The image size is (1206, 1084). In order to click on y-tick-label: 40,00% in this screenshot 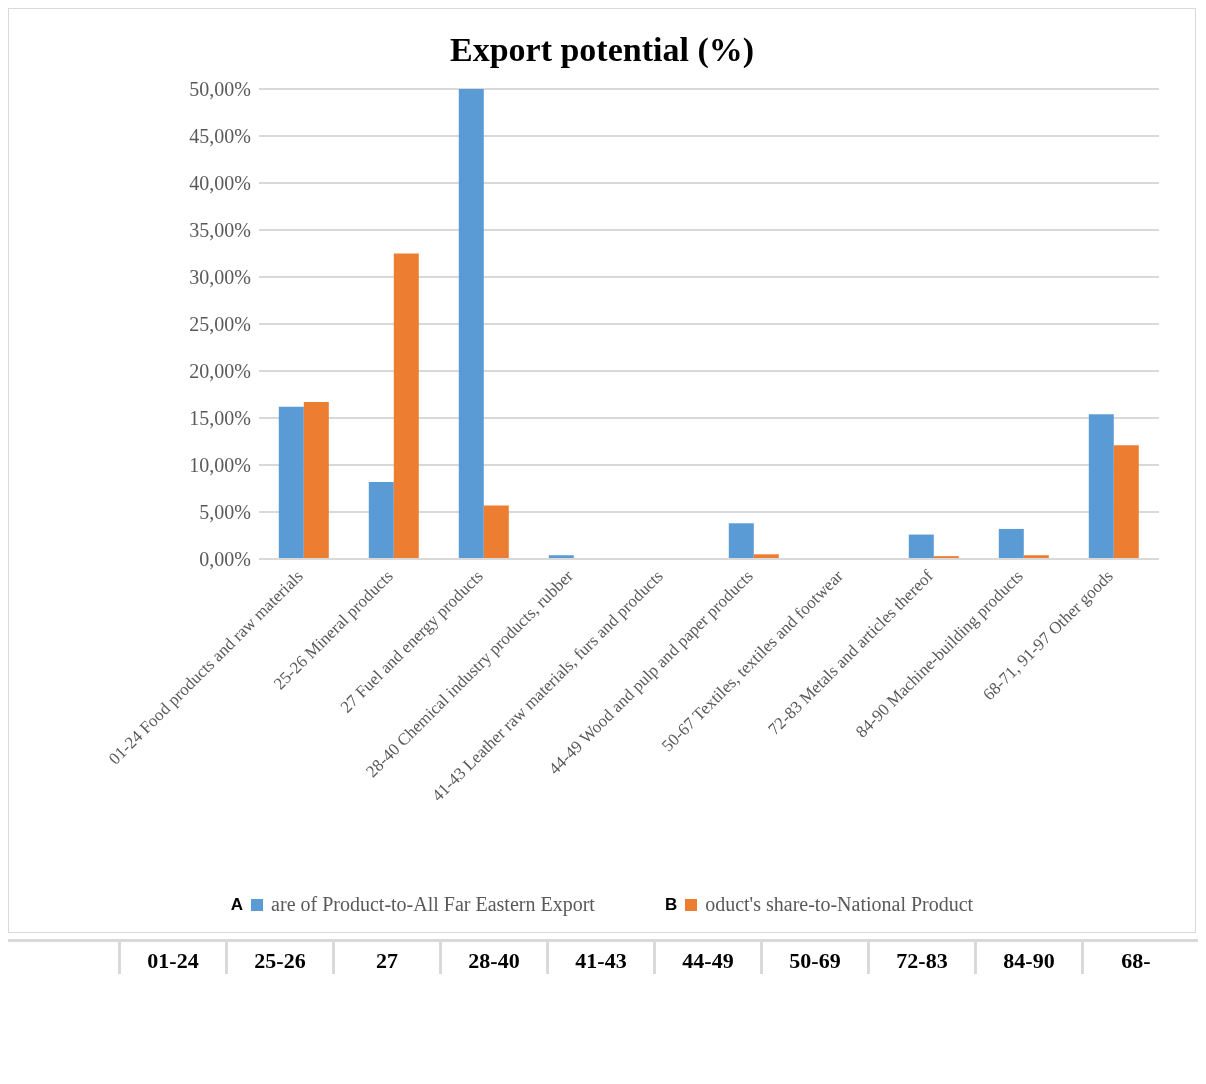, I will do `click(220, 183)`.